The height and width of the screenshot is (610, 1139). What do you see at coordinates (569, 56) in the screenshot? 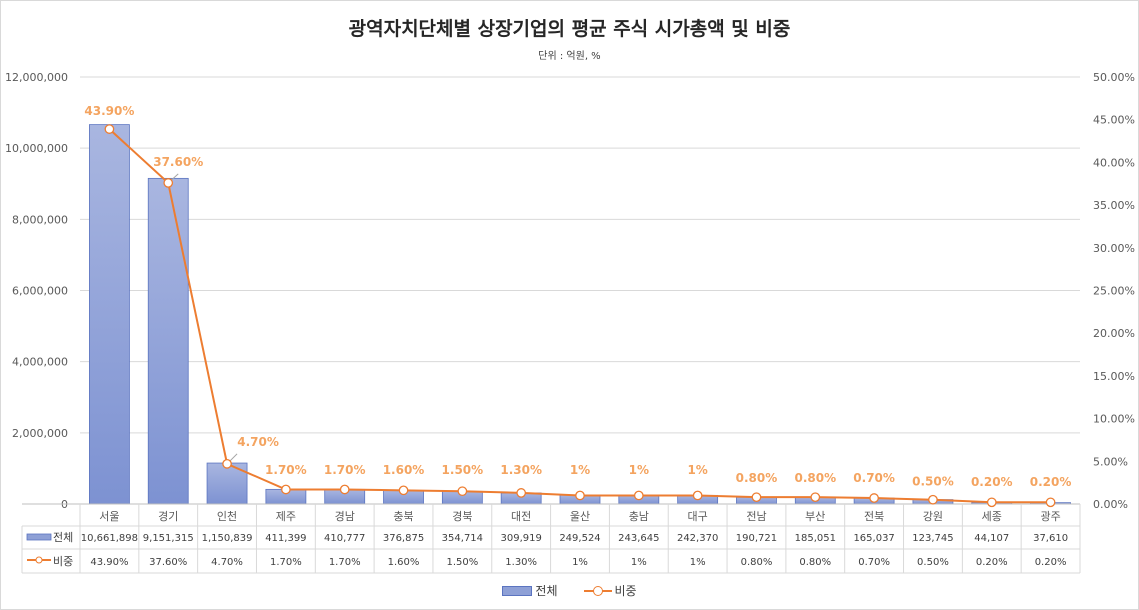
I see `chart-subtitle: 단위 : 억원, %` at bounding box center [569, 56].